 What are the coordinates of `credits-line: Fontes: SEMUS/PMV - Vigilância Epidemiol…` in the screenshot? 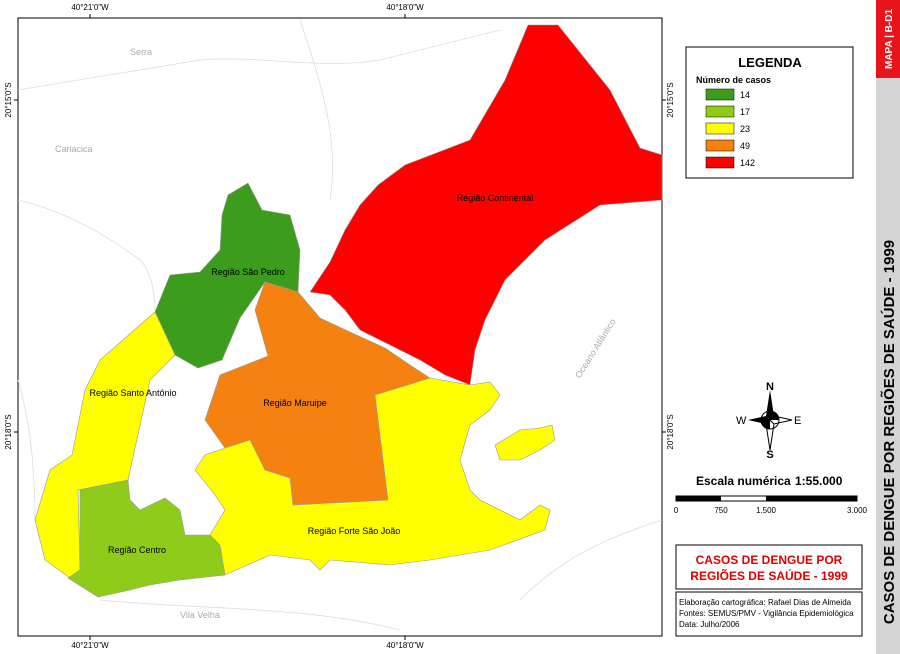 It's located at (766, 613).